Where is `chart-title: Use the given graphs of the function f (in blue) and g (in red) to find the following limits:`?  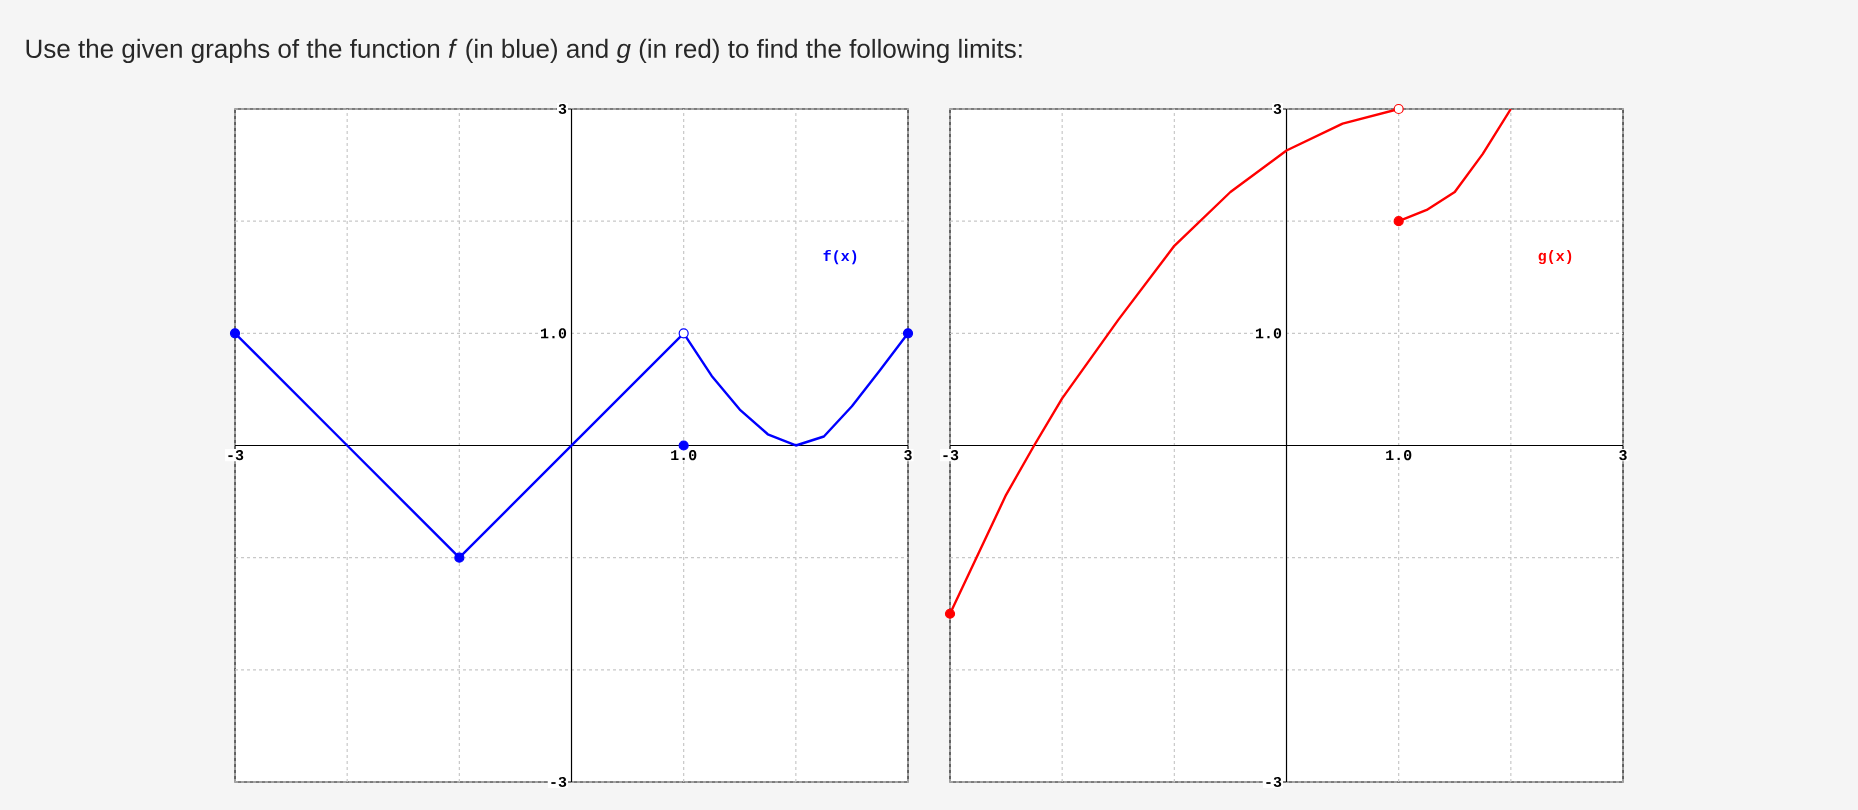
chart-title: Use the given graphs of the function f (in blue) and g (in red) to find the following limits: is located at coordinates (524, 51).